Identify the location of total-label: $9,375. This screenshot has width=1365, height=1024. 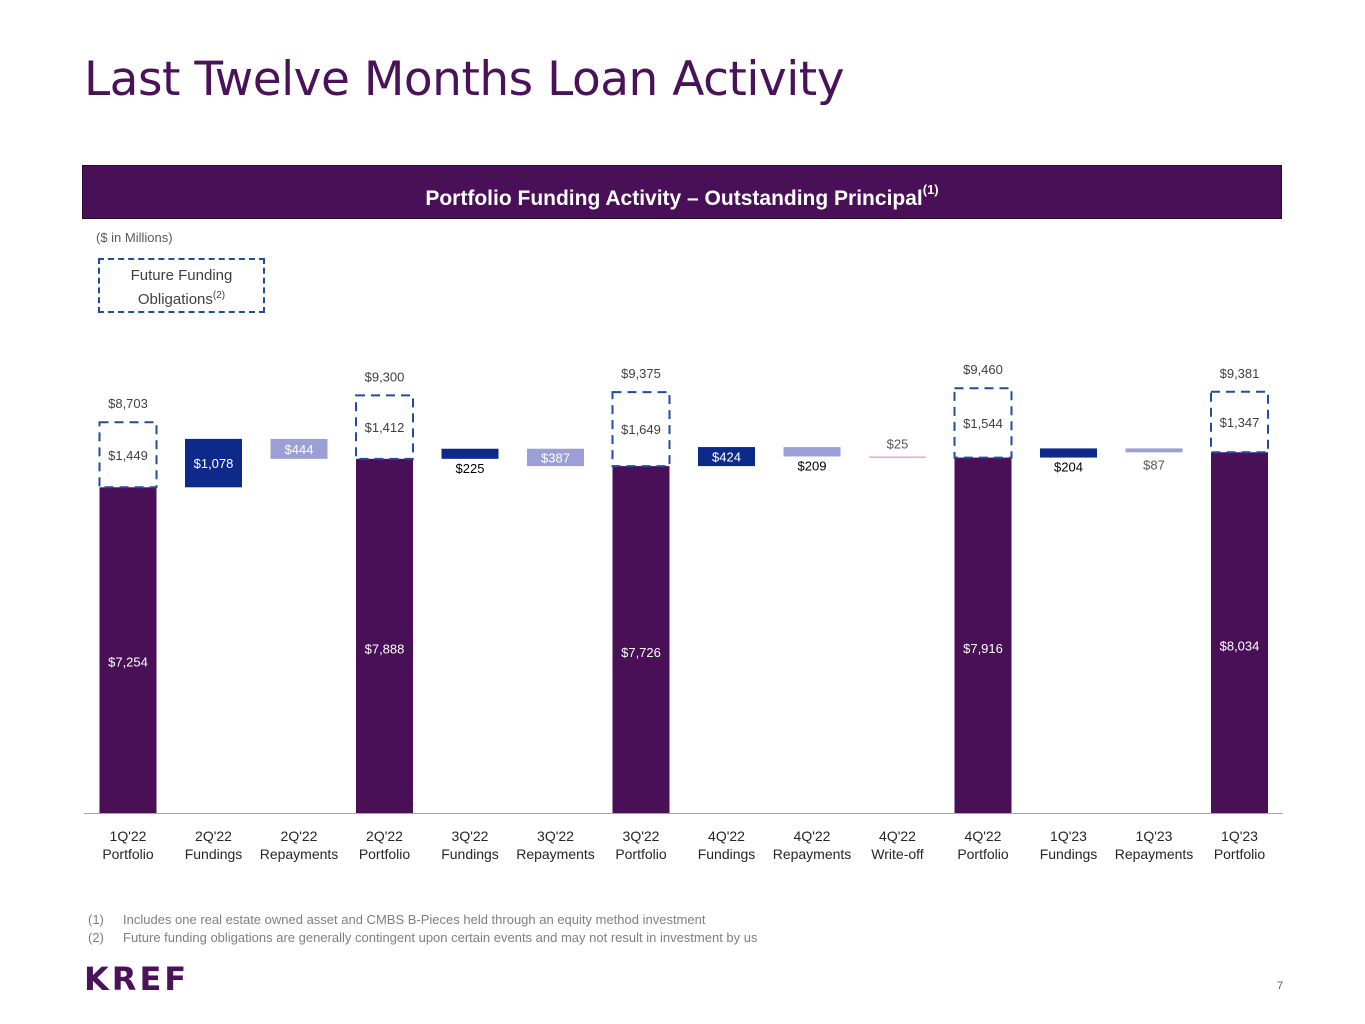
(641, 373).